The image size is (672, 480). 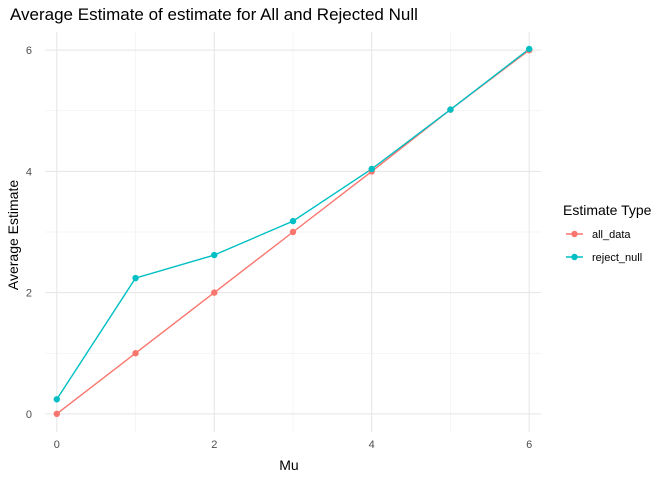 What do you see at coordinates (29, 233) in the screenshot?
I see `y-axis-ticks: 0 2 4 6` at bounding box center [29, 233].